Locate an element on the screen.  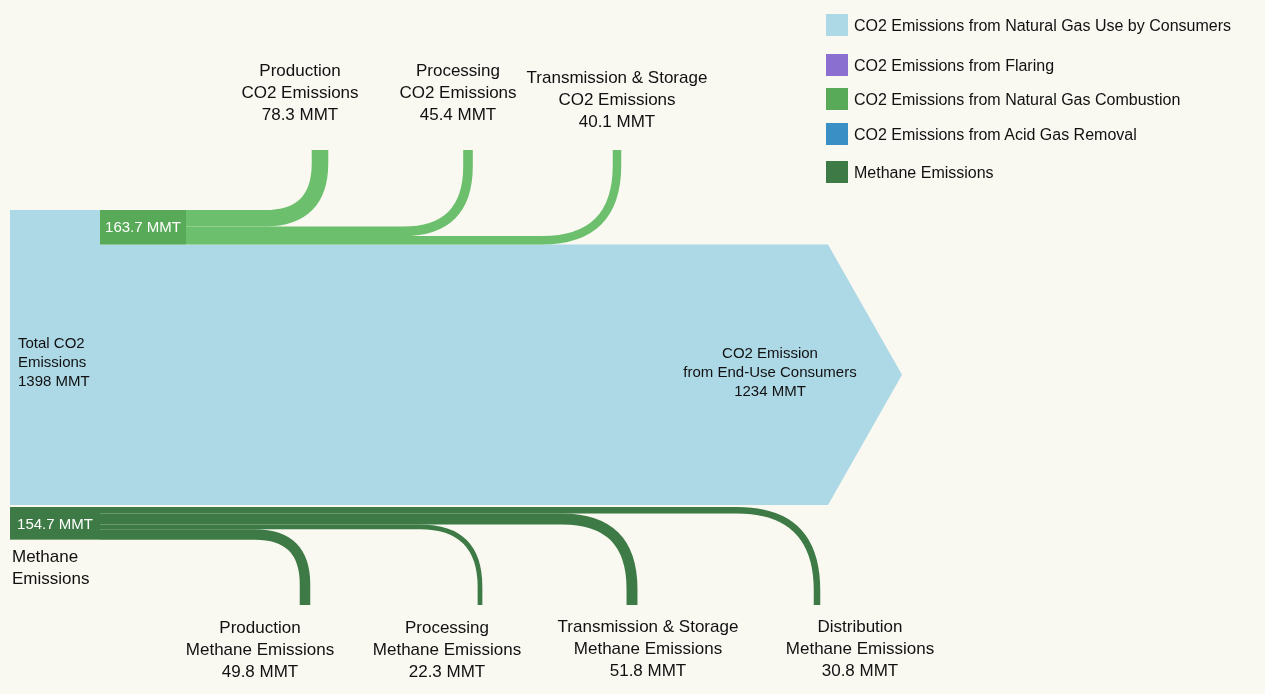
data-label: 40.1 MMT is located at coordinates (617, 121).